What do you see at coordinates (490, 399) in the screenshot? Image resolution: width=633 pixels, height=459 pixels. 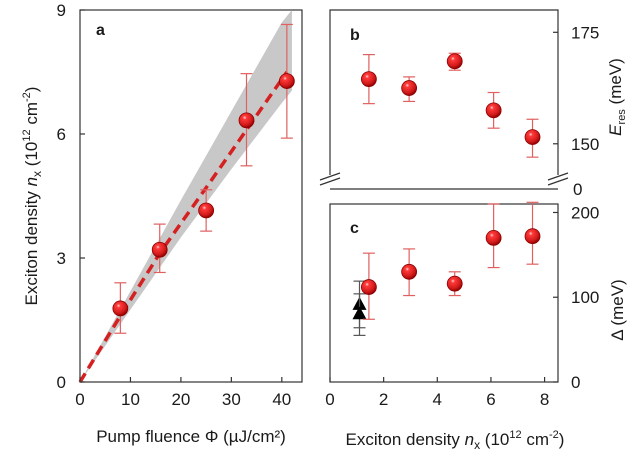 I see `panel-c-x-tick-label-3: 6` at bounding box center [490, 399].